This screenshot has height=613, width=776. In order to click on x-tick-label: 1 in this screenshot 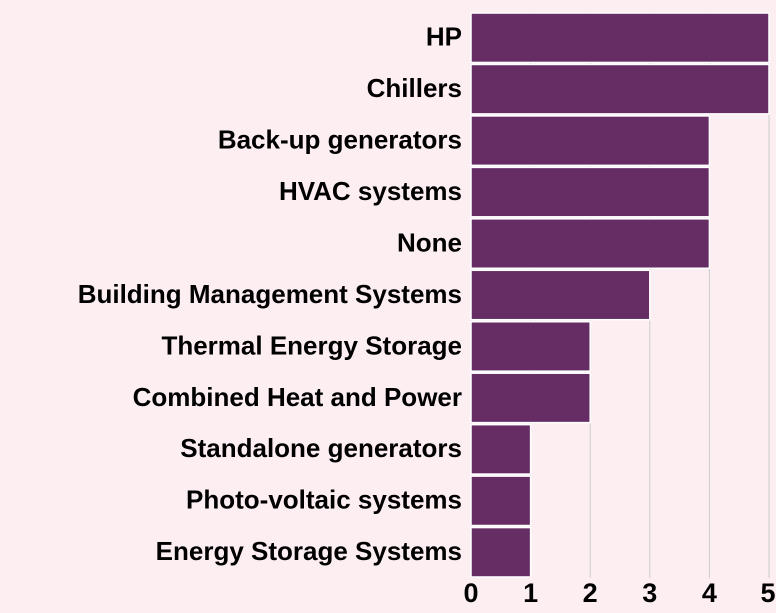, I will do `click(530, 593)`.